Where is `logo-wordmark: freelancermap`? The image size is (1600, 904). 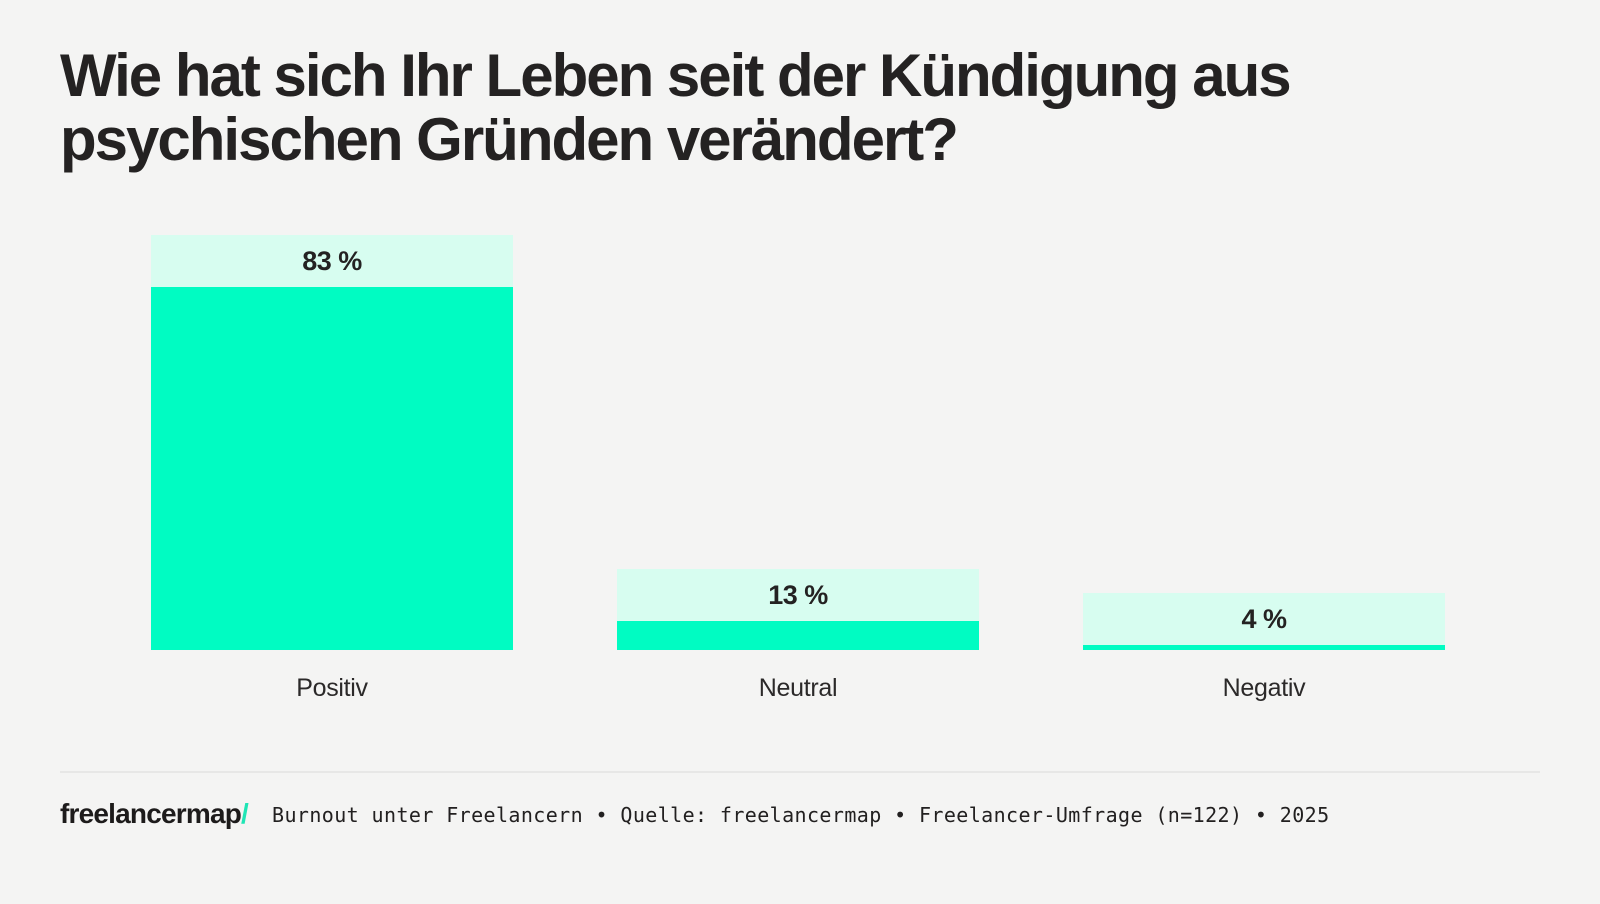 logo-wordmark: freelancermap is located at coordinates (151, 813).